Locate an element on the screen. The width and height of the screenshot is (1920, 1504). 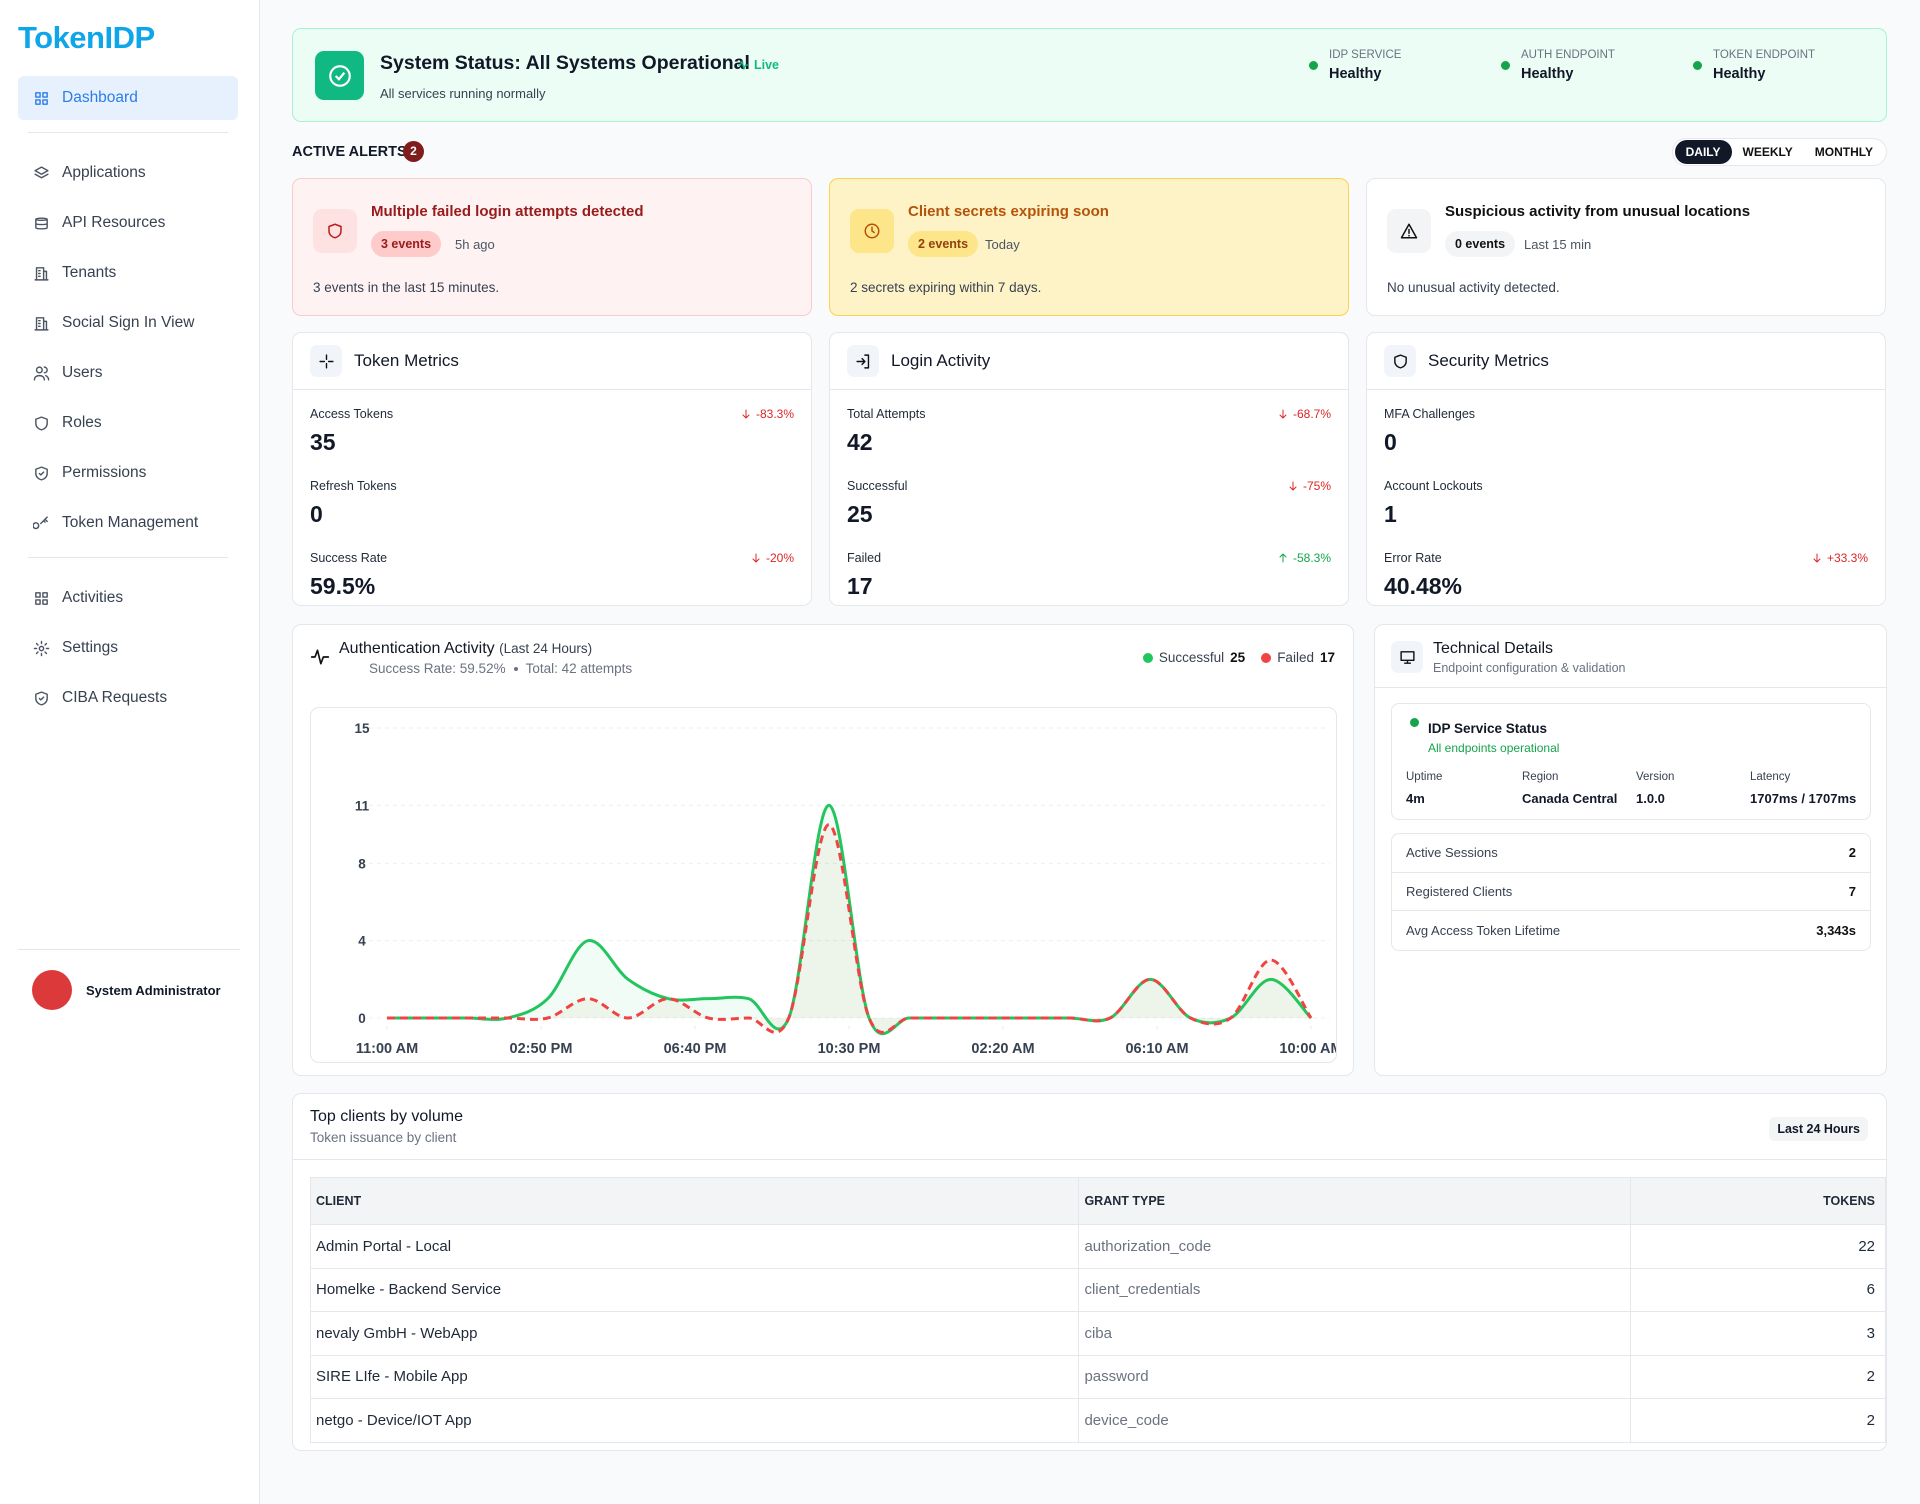
nav-item: Activities is located at coordinates (128, 598).